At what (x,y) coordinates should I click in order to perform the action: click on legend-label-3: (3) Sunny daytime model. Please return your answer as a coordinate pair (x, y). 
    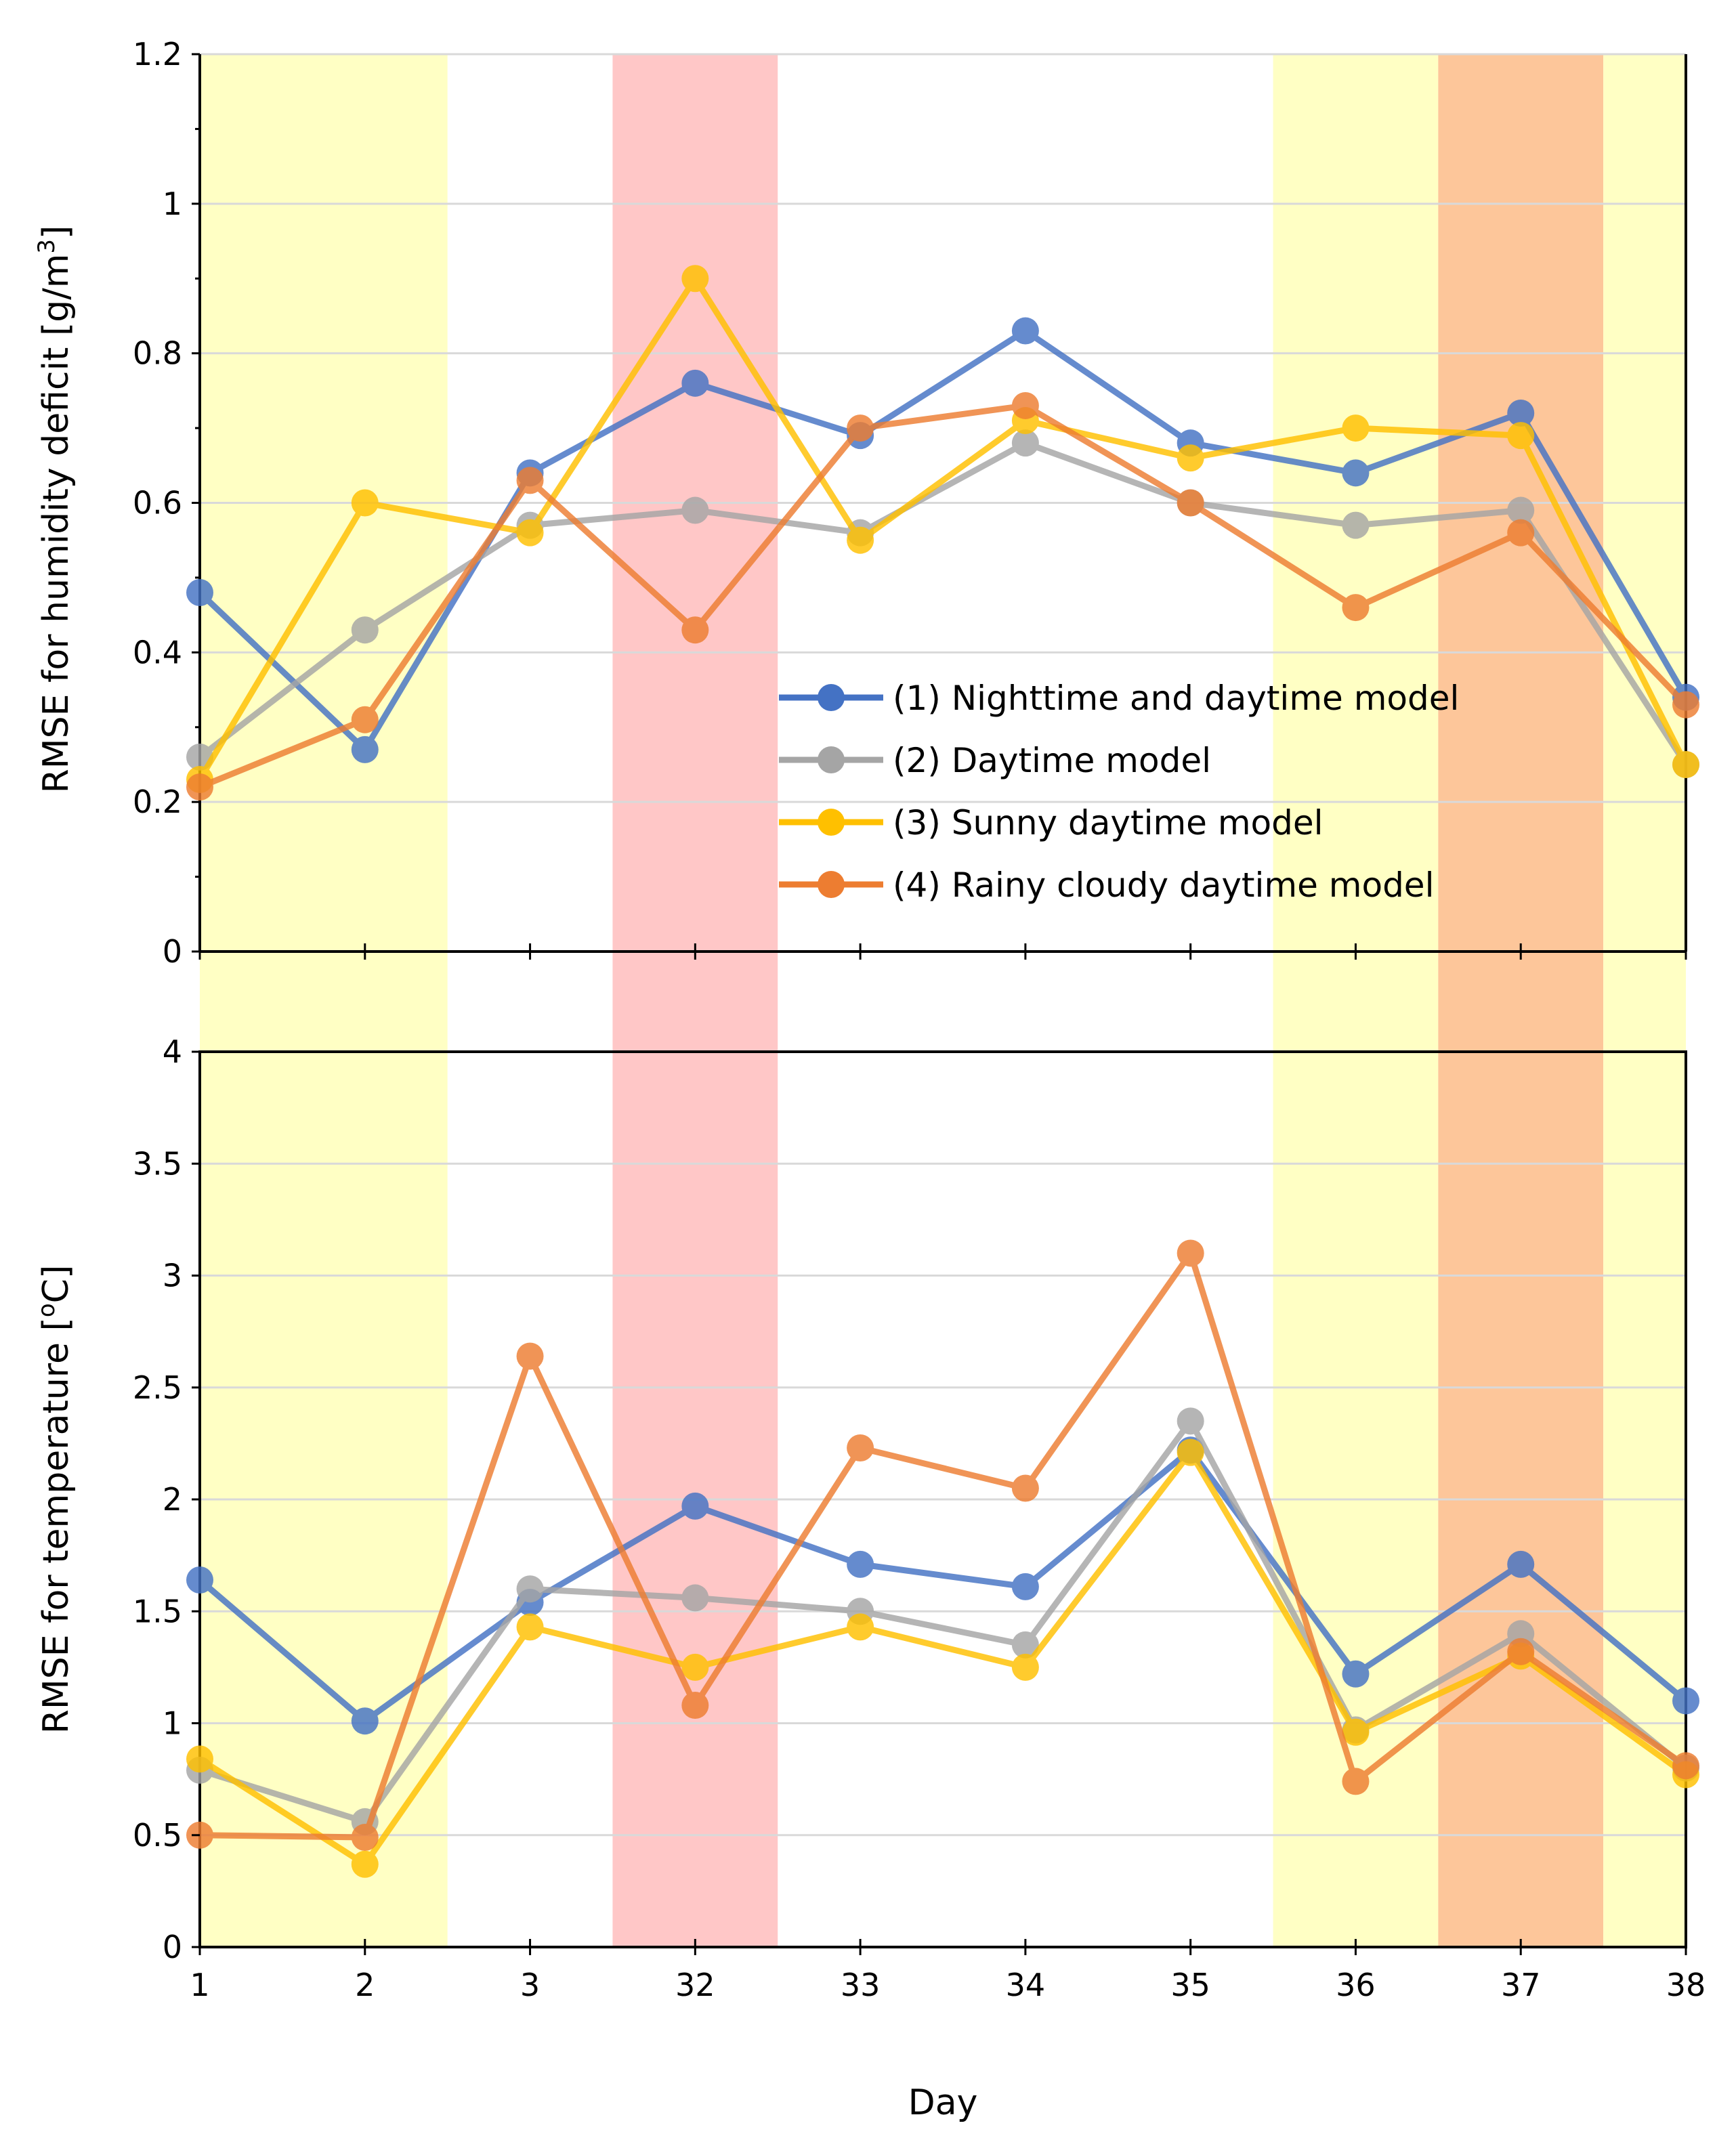
    Looking at the image, I should click on (1108, 823).